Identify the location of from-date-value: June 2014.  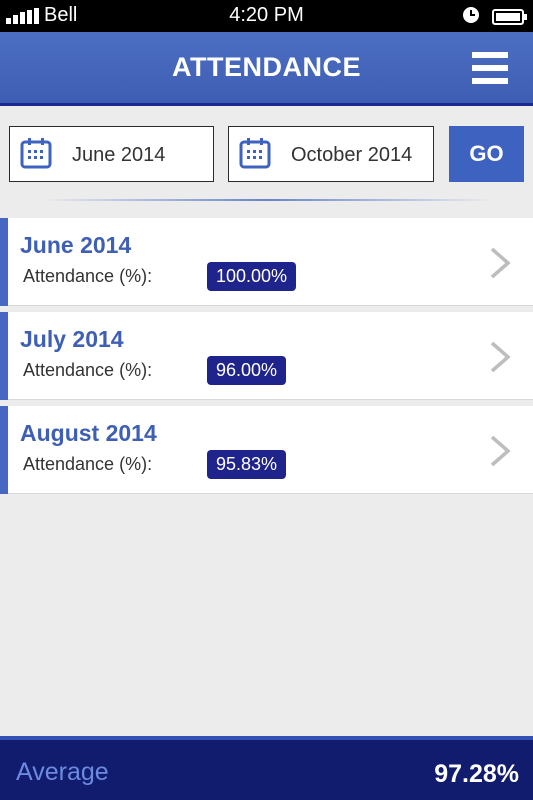
(119, 155).